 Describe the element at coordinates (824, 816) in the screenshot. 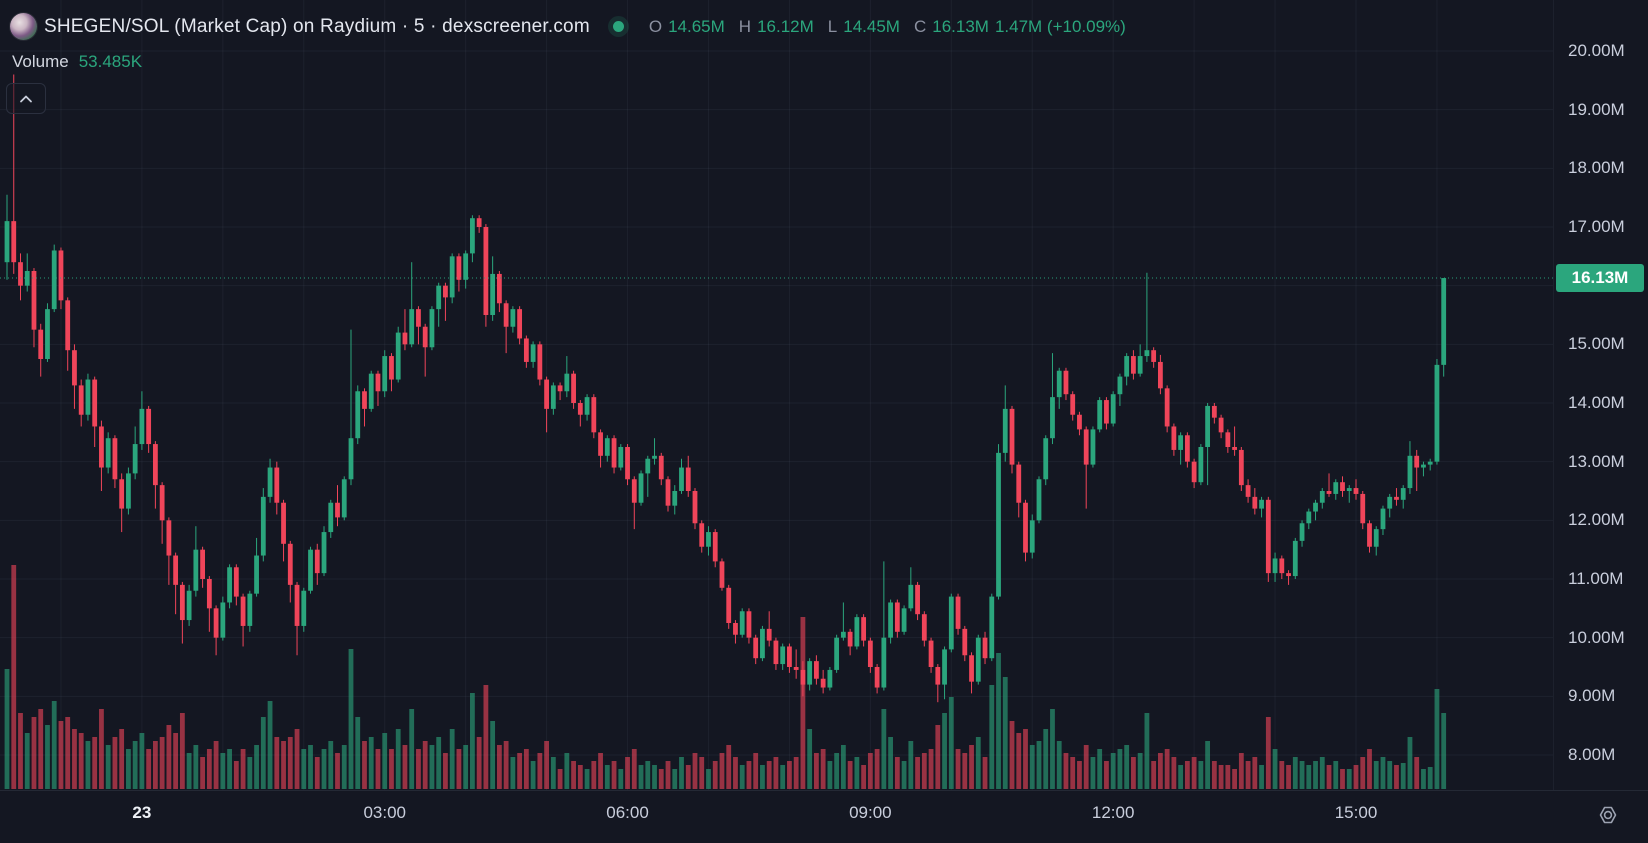

I see `time-axis: 23 03:00 06:00 09:00 12:00 15:00` at that location.